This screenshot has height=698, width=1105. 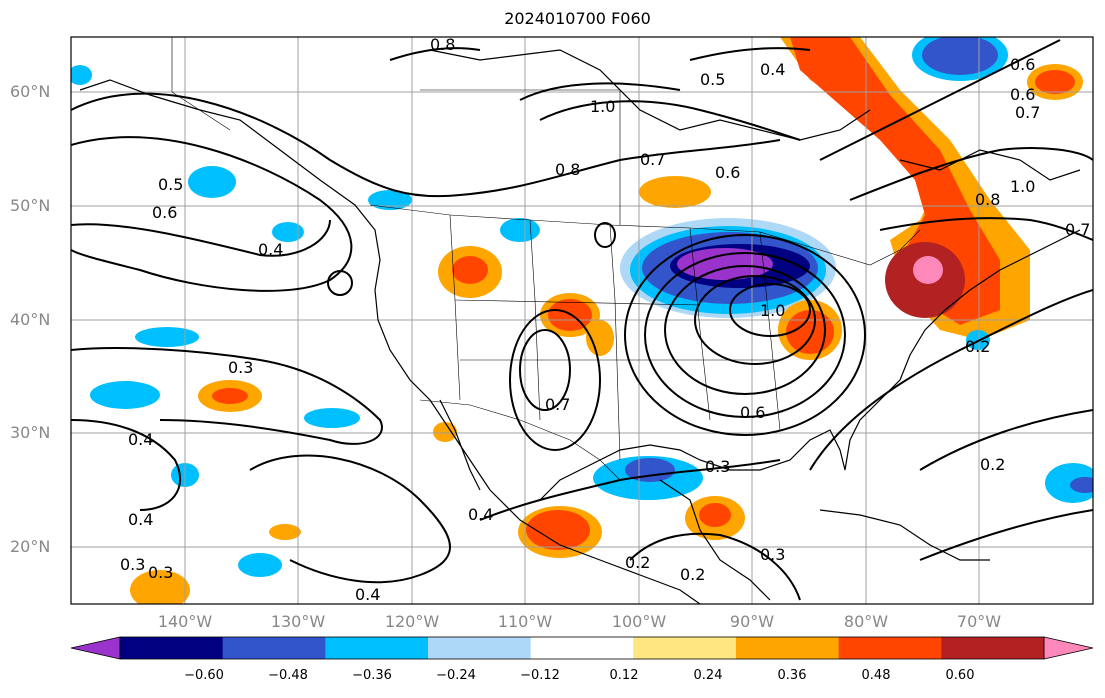 What do you see at coordinates (288, 675) in the screenshot?
I see `colorbar-tick: −0.48` at bounding box center [288, 675].